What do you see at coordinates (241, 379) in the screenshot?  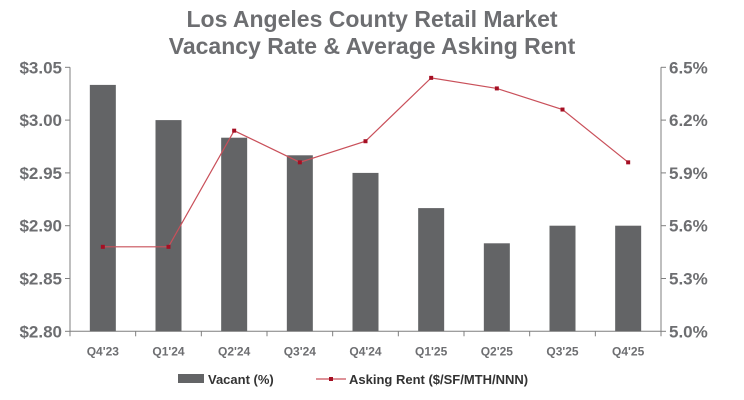 I see `legend-label-vacant: Vacant (%)` at bounding box center [241, 379].